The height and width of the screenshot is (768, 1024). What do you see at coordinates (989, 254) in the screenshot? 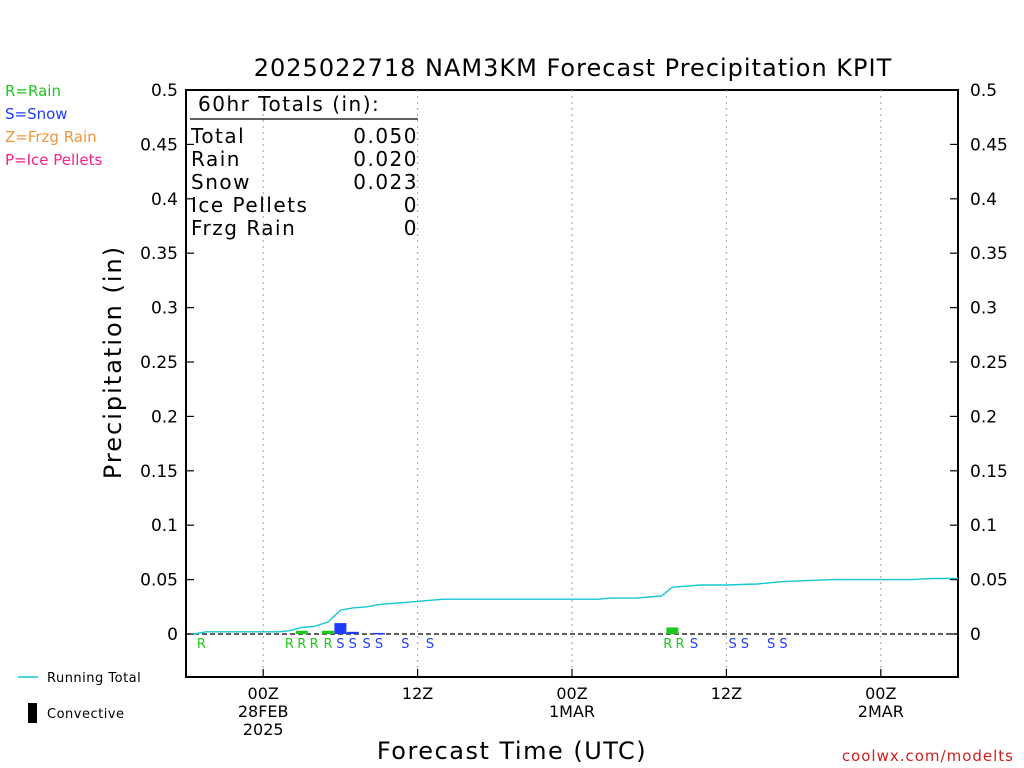
I see `y-tick-label-right: 0.35` at bounding box center [989, 254].